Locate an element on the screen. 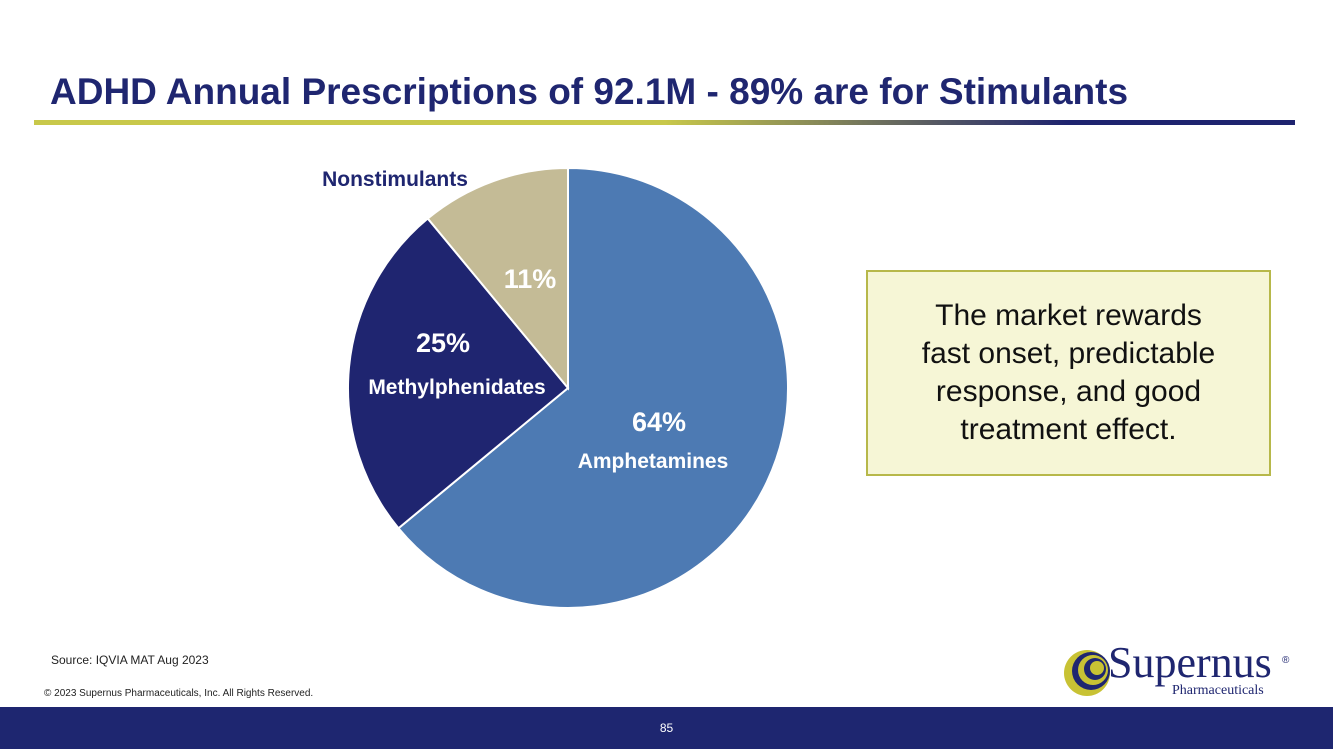 This screenshot has height=749, width=1333. logo-registered-mark: ® is located at coordinates (1286, 660).